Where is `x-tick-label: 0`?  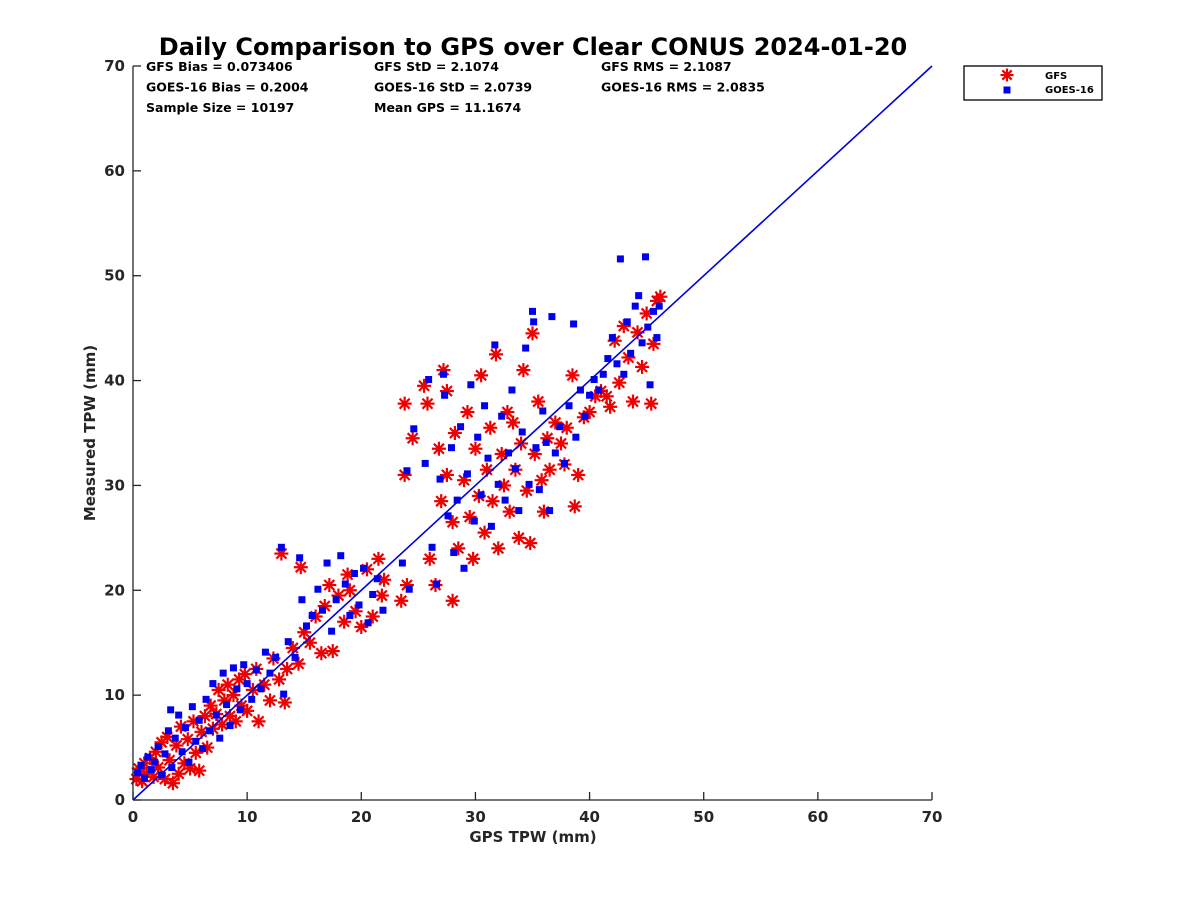 x-tick-label: 0 is located at coordinates (133, 817).